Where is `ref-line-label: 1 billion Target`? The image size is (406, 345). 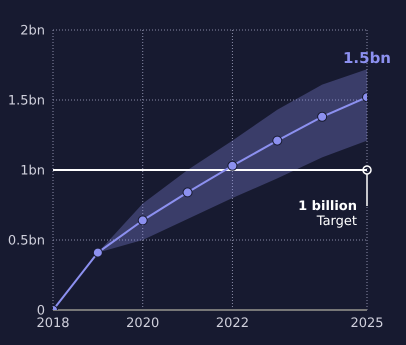
ref-line-label: 1 billion Target is located at coordinates (327, 214).